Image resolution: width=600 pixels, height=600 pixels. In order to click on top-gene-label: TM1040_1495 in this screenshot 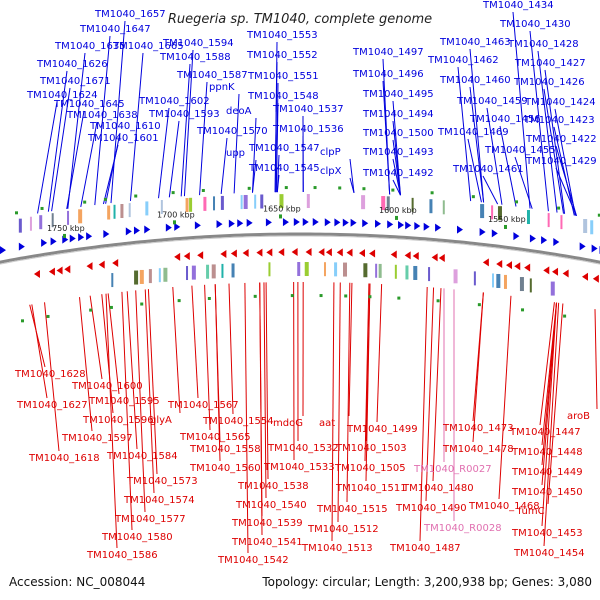, I will do `click(398, 94)`.